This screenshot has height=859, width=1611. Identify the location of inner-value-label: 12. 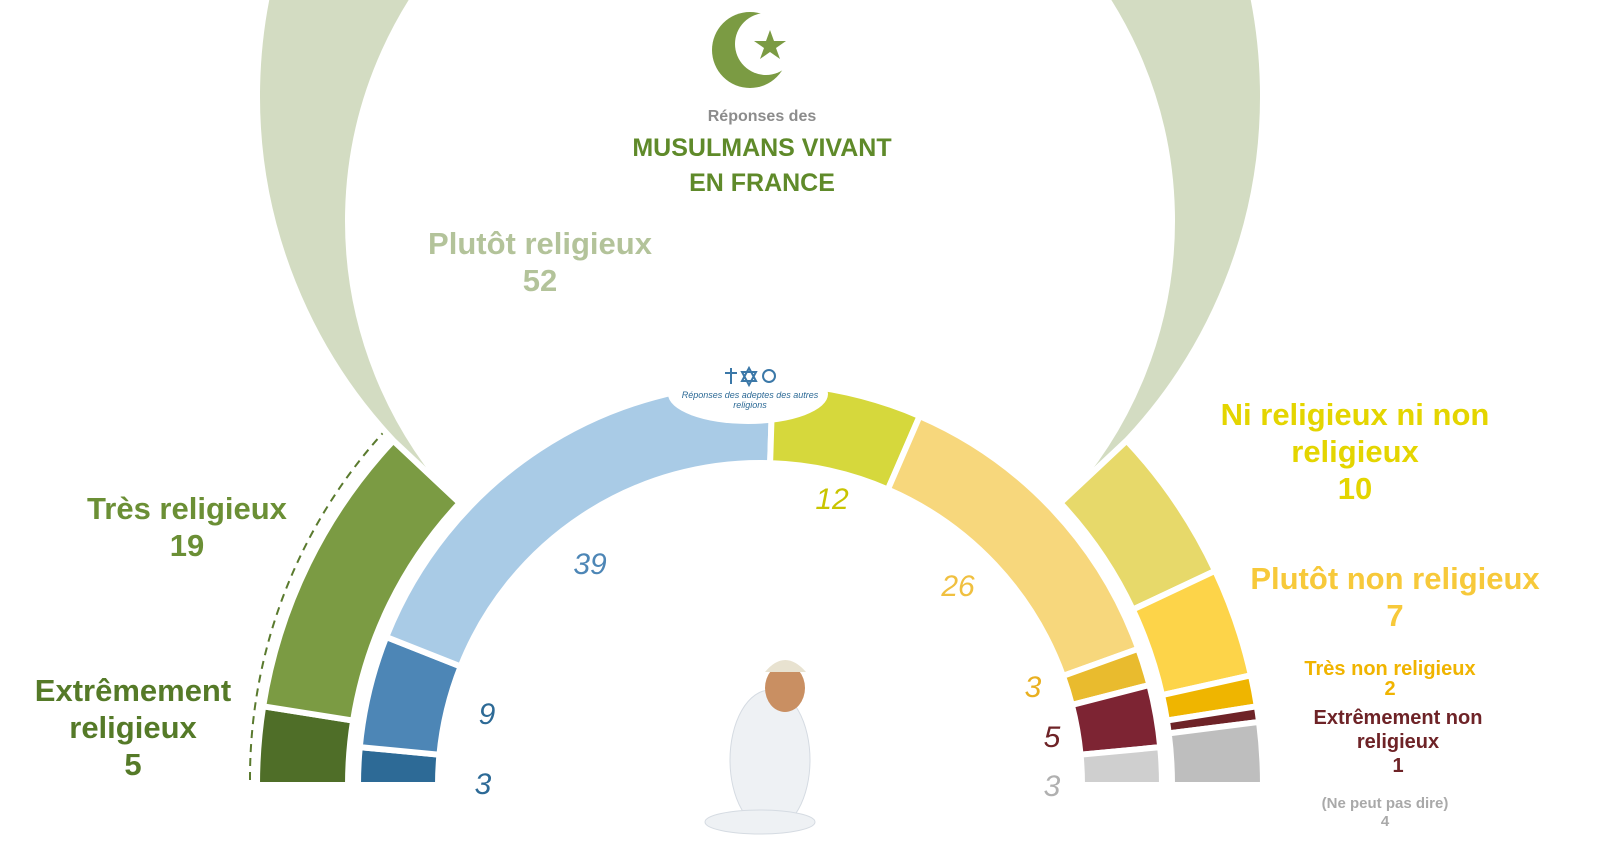
(832, 499).